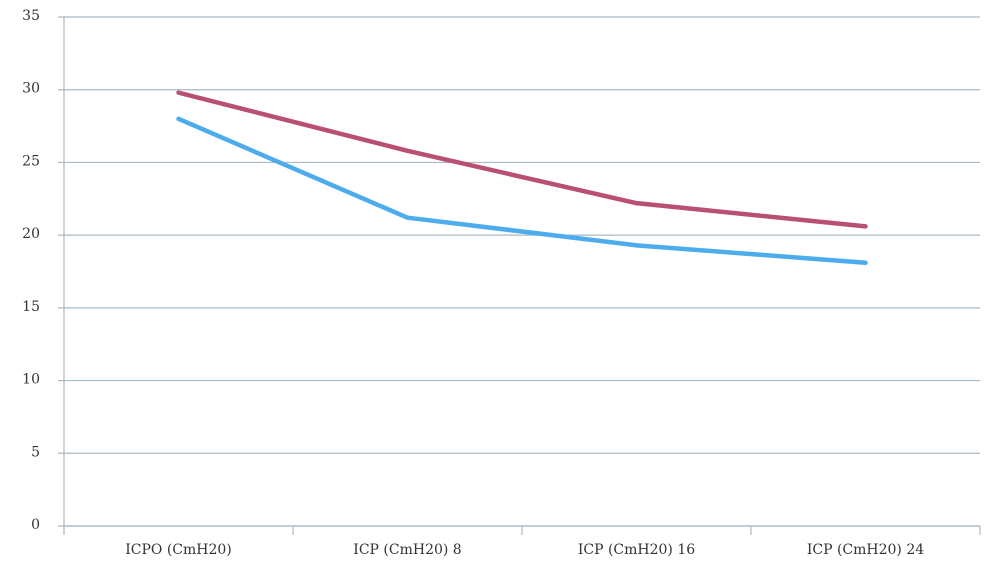  What do you see at coordinates (31, 16) in the screenshot?
I see `y-tick-label: 35` at bounding box center [31, 16].